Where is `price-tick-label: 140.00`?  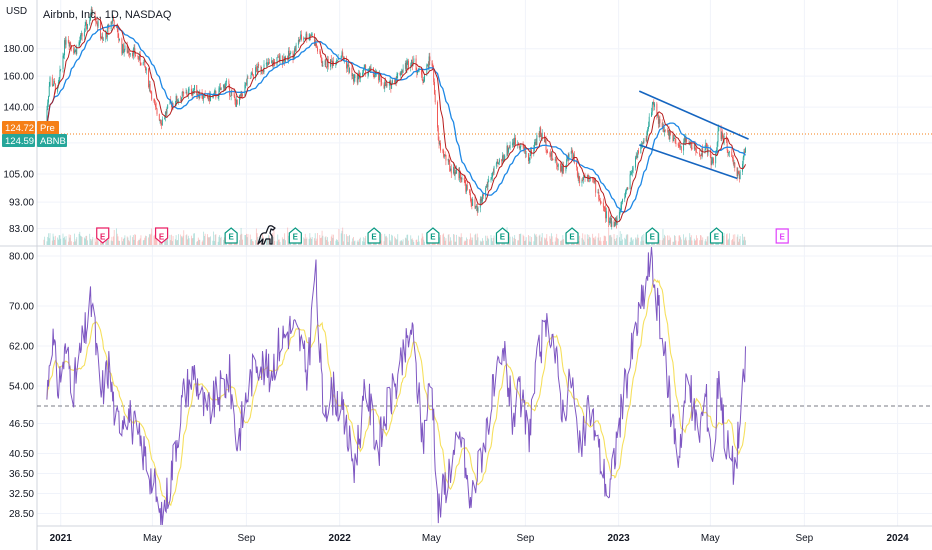
price-tick-label: 140.00 is located at coordinates (18, 108).